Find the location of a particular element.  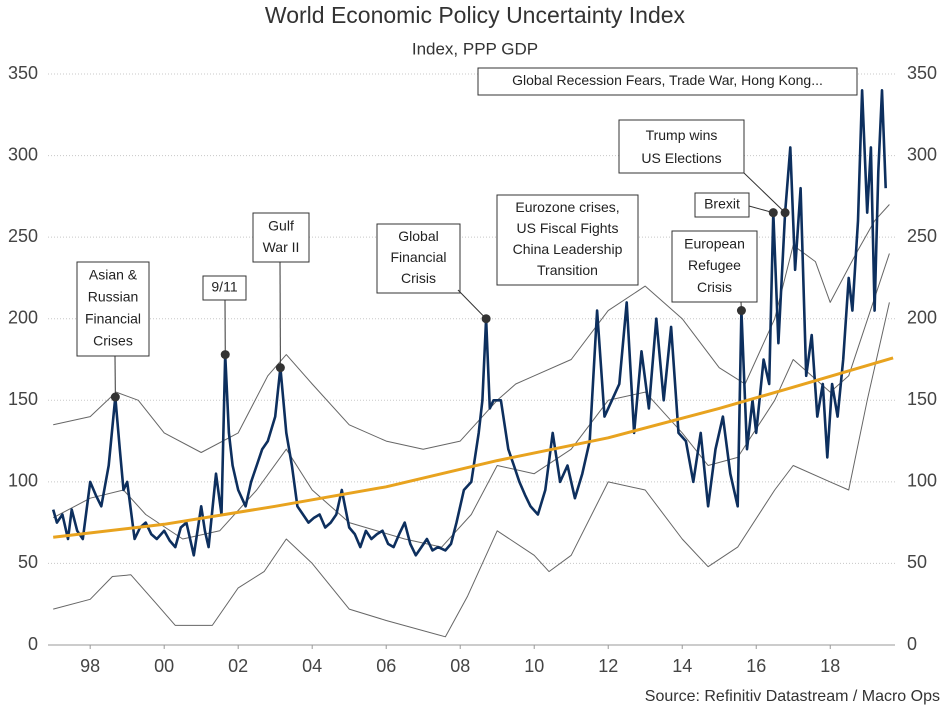

y2-tick-label: 250 is located at coordinates (922, 236).